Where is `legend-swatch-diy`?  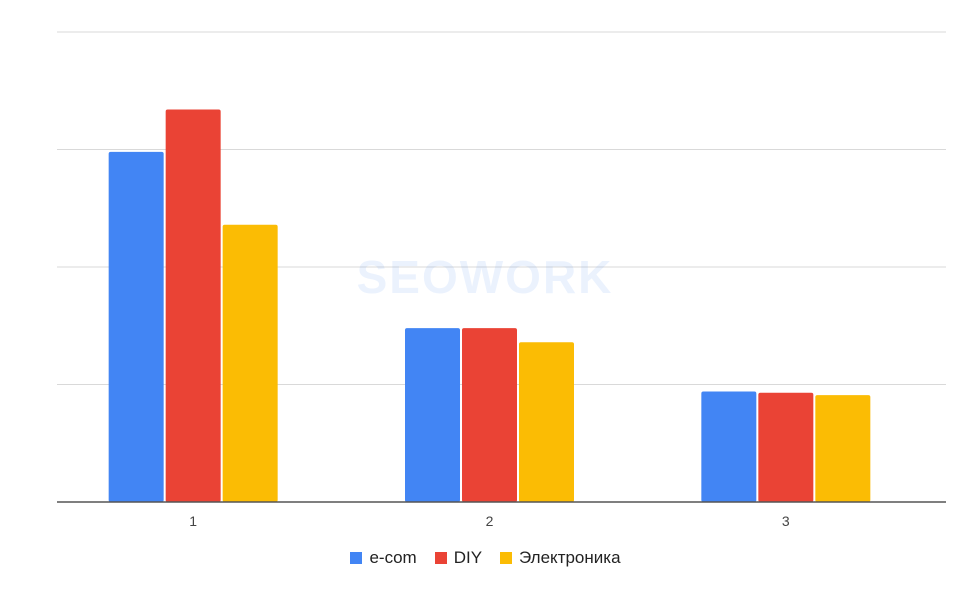
legend-swatch-diy is located at coordinates (440, 558).